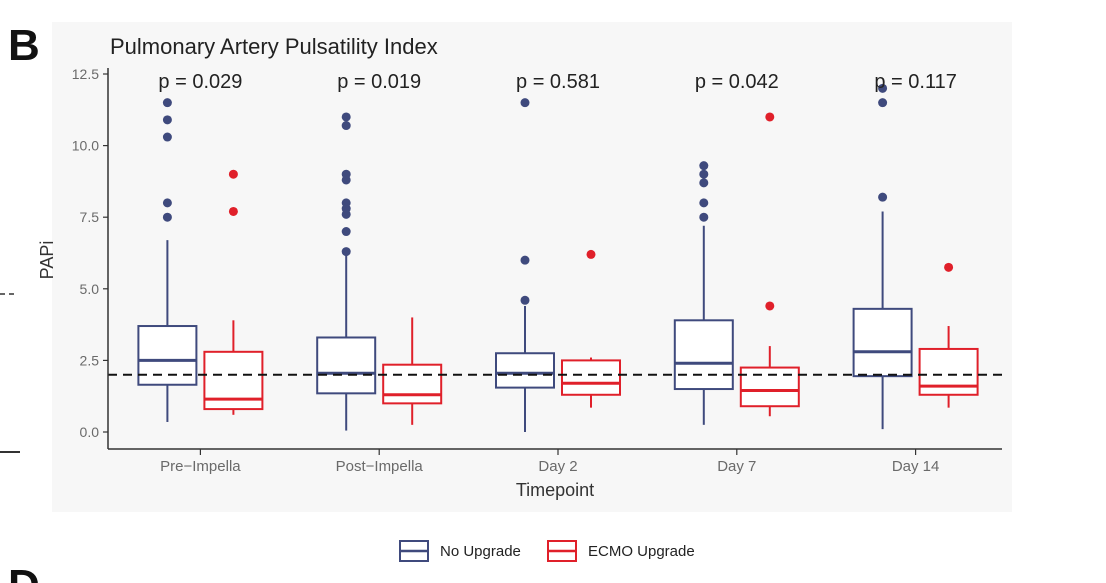 The image size is (1106, 583). I want to click on x-tick-label: Post−Impella, so click(380, 466).